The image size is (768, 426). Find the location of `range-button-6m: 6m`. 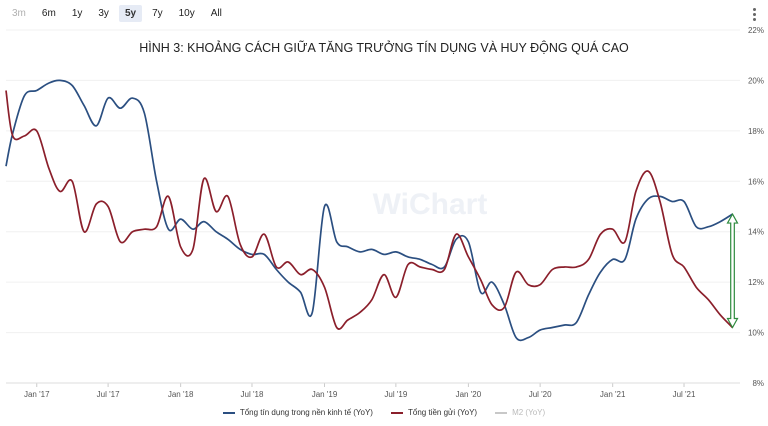

range-button-6m: 6m is located at coordinates (48, 13).